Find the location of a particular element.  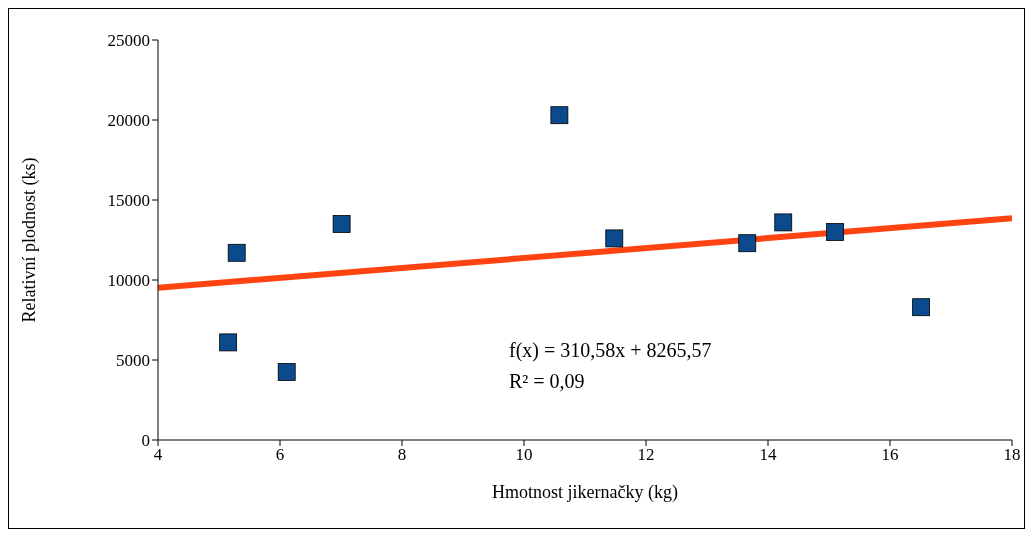

annotation: R² = 0,09 is located at coordinates (547, 381).